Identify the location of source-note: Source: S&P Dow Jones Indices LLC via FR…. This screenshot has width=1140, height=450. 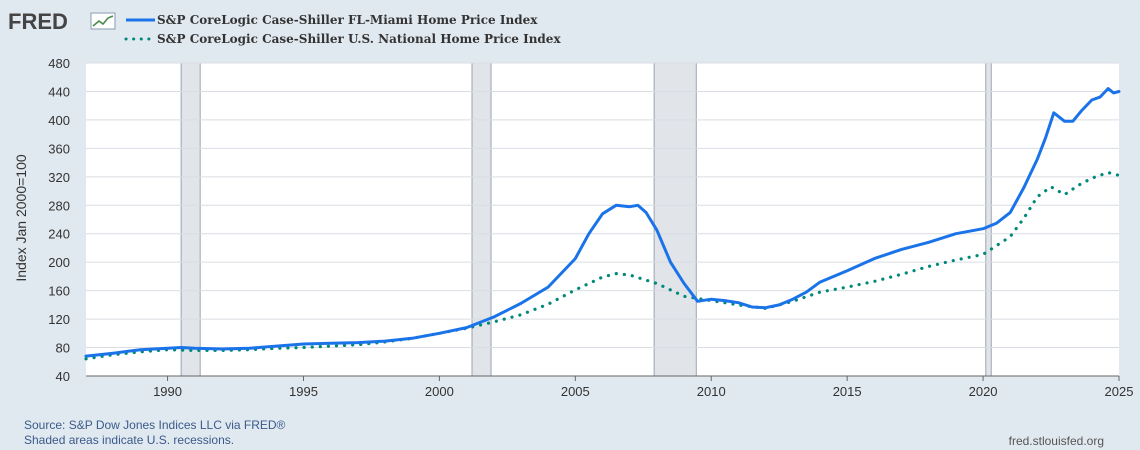
(155, 425).